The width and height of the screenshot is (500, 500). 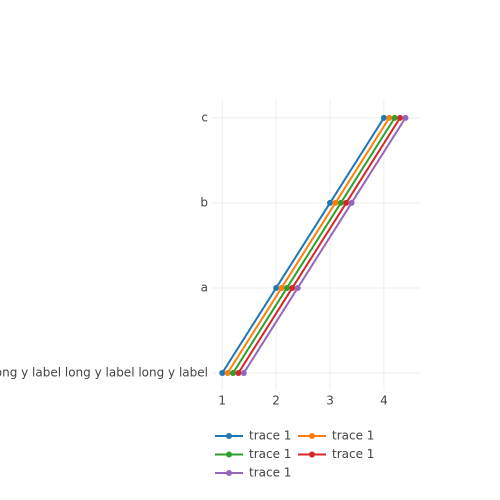 I want to click on y-tick-label: a, so click(x=204, y=287).